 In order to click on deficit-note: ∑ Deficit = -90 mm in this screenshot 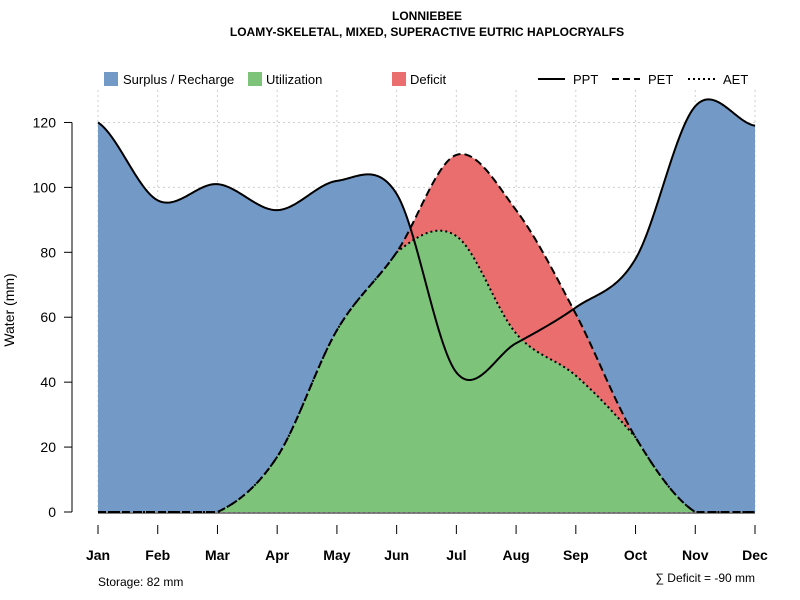, I will do `click(705, 578)`.